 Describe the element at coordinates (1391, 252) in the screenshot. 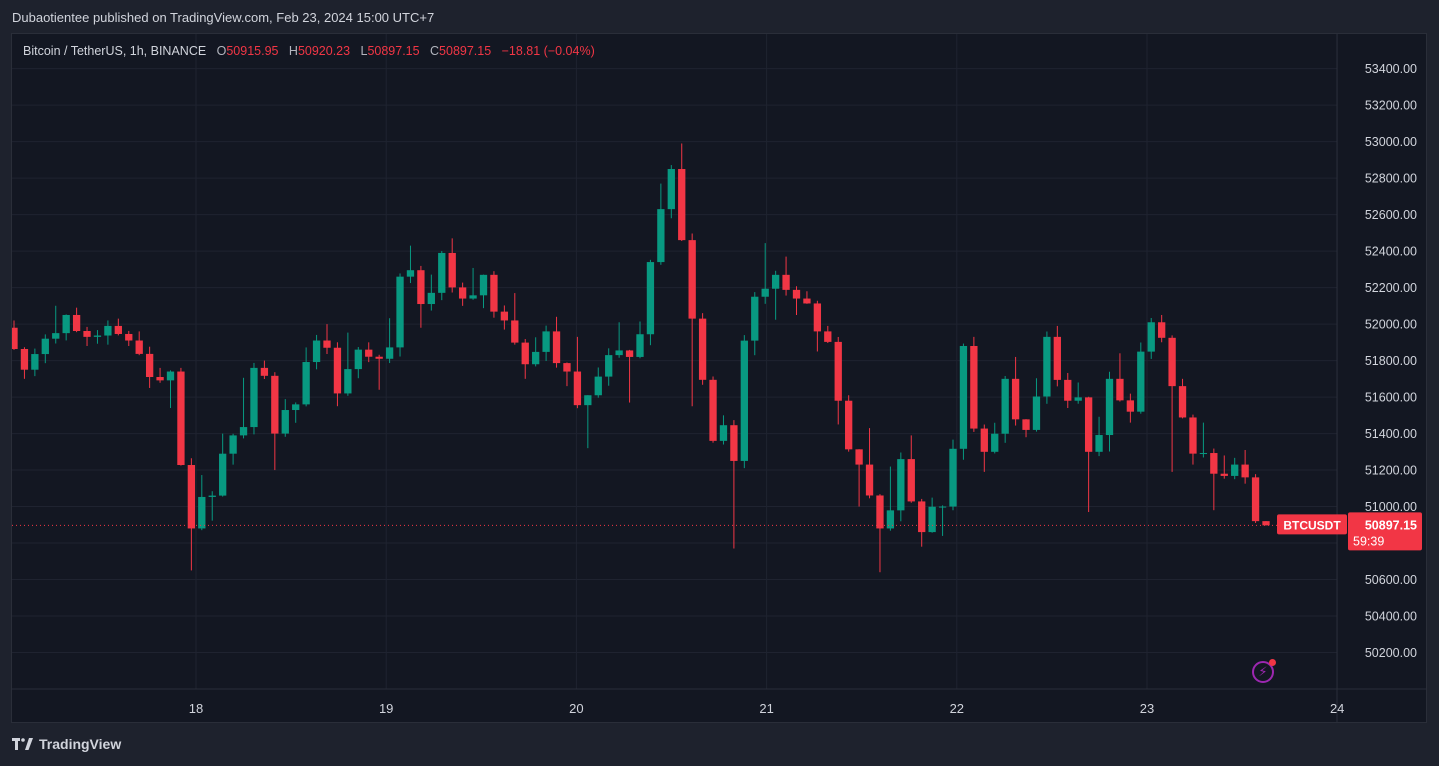

I see `y-tick-label: 52400.00` at that location.